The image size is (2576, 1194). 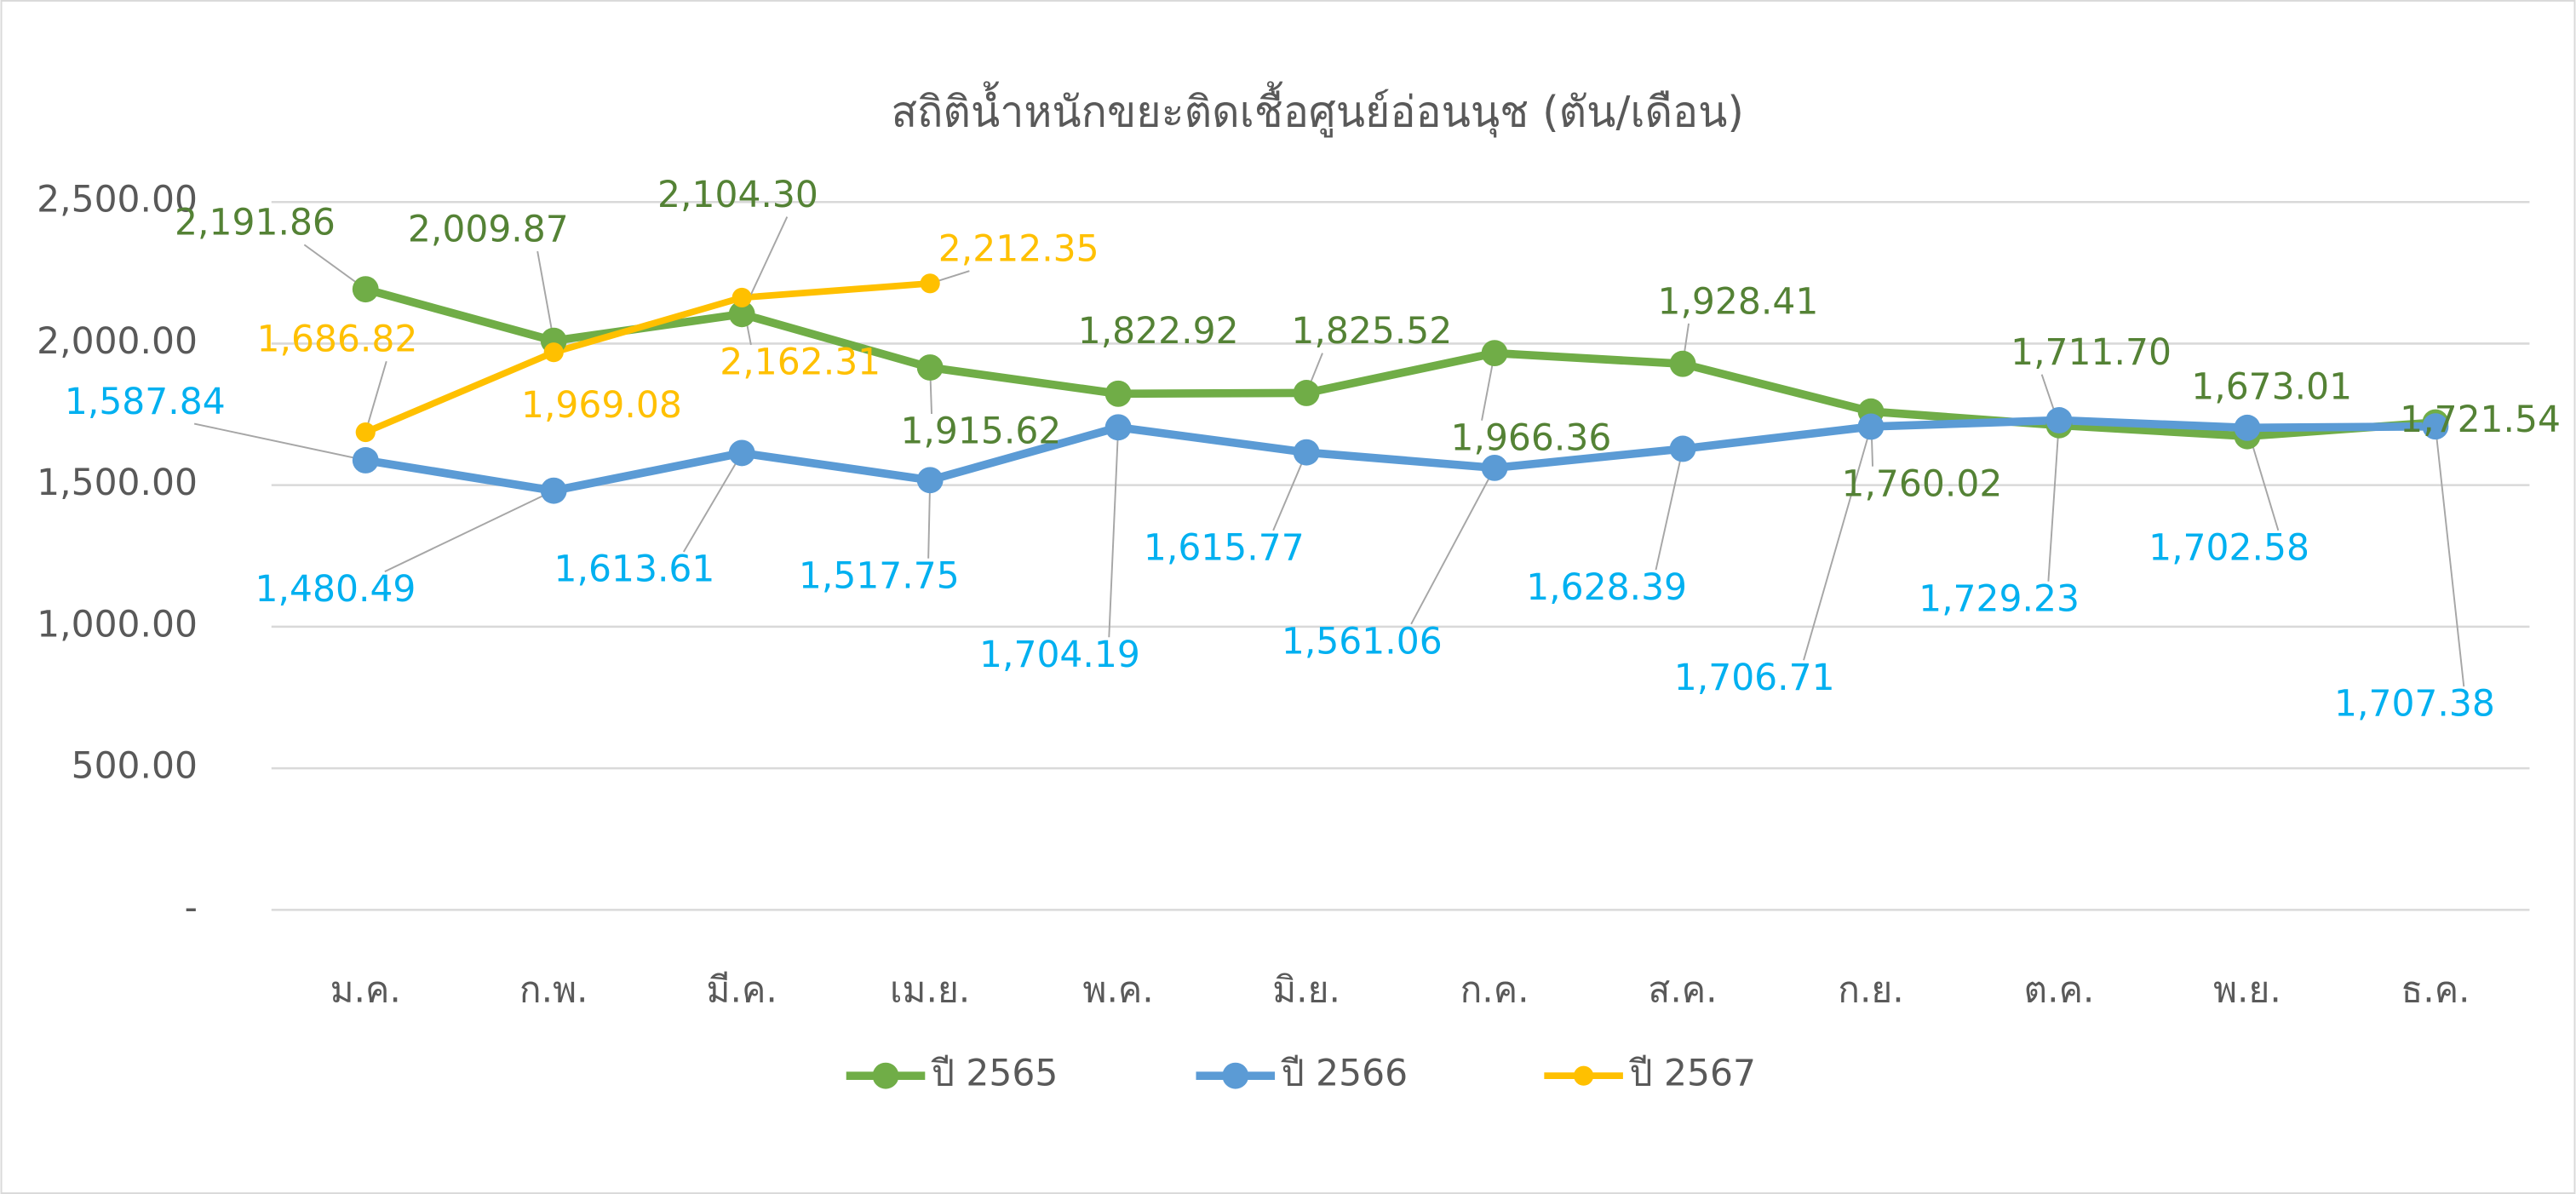 What do you see at coordinates (135, 767) in the screenshot?
I see `y-tick-label: 500.00` at bounding box center [135, 767].